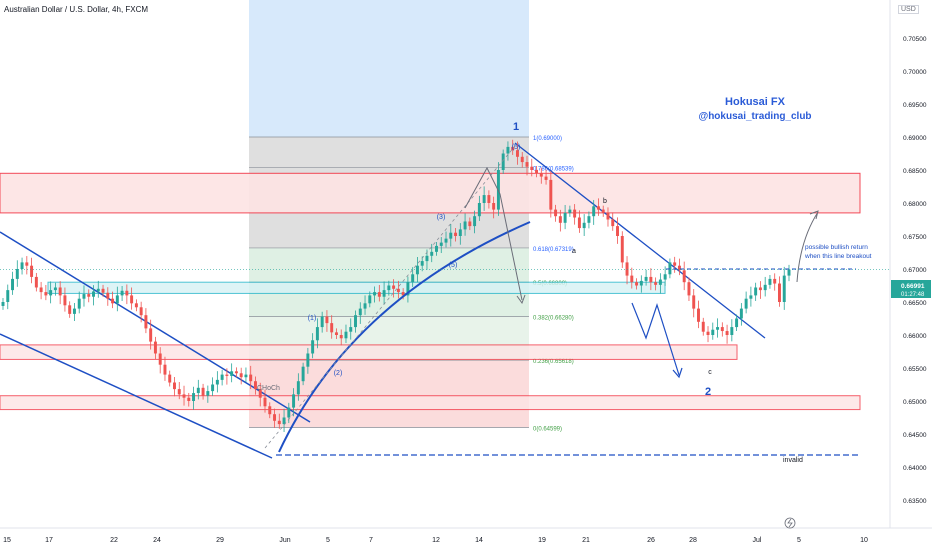 This screenshot has height=550, width=932. What do you see at coordinates (493, 233) in the screenshot?
I see `projection-path` at bounding box center [493, 233].